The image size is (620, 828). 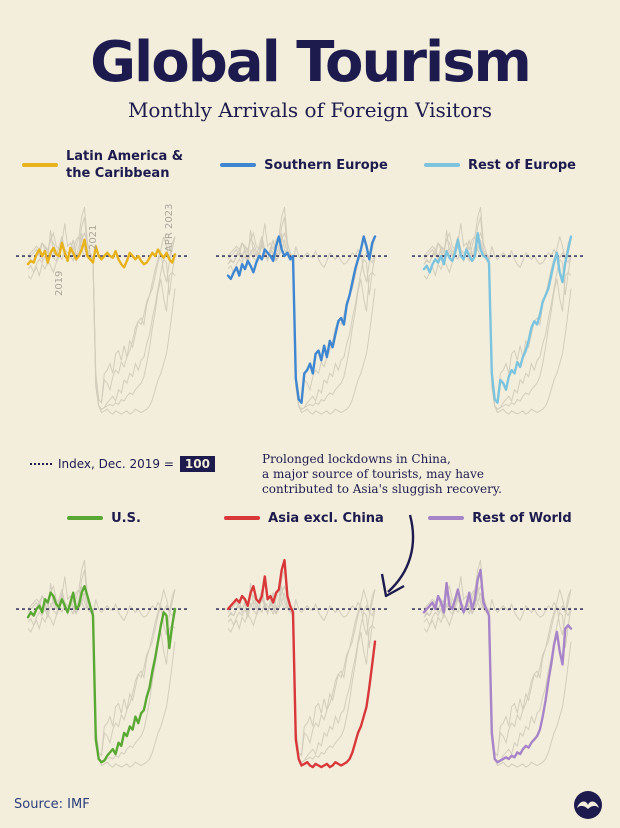 I want to click on panel-southern-europe: Southern Europe, so click(x=304, y=280).